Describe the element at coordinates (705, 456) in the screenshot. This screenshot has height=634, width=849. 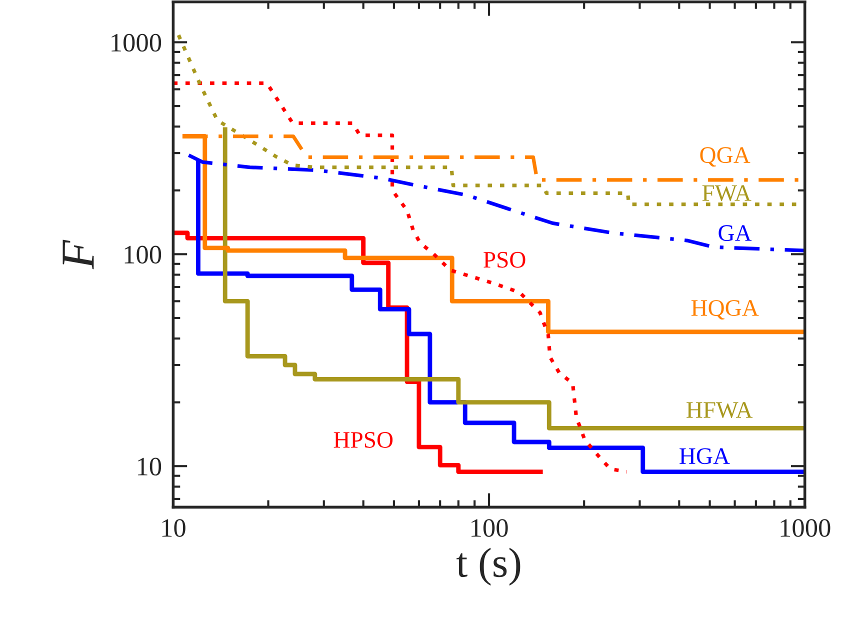
I see `series-label: HGA` at that location.